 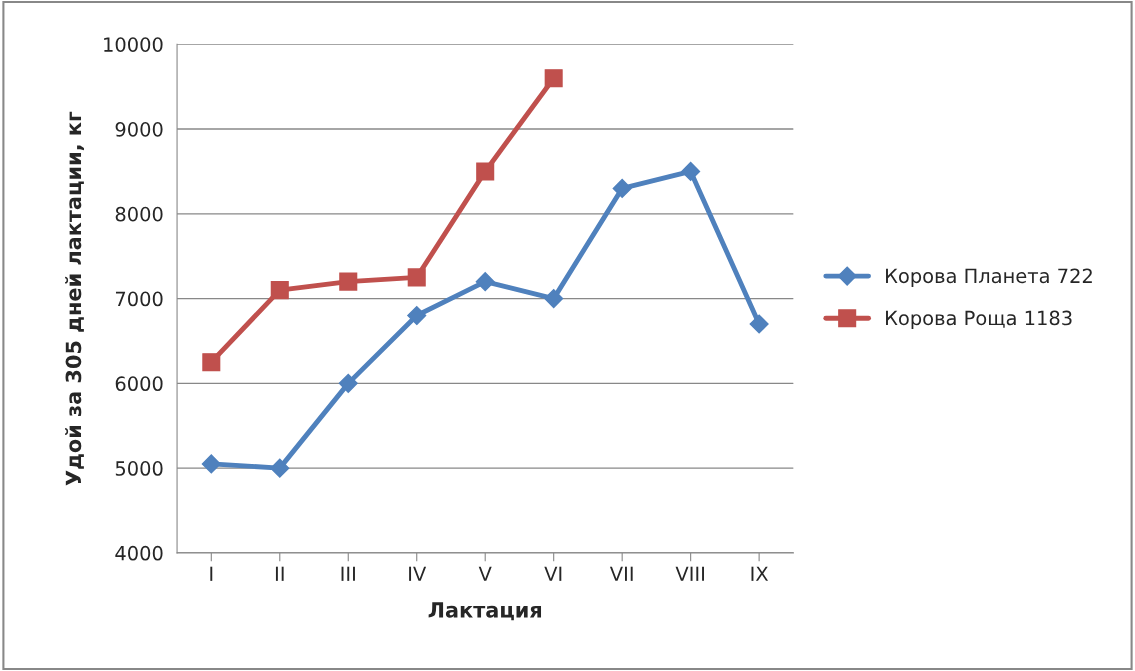 I want to click on y-tick-label: 4000, so click(x=139, y=553).